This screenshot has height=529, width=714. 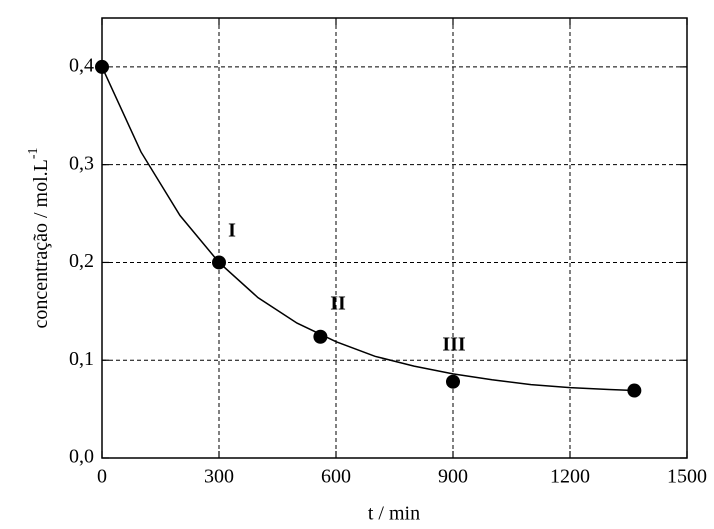 What do you see at coordinates (81, 261) in the screenshot?
I see `y-tick-label: 0,2` at bounding box center [81, 261].